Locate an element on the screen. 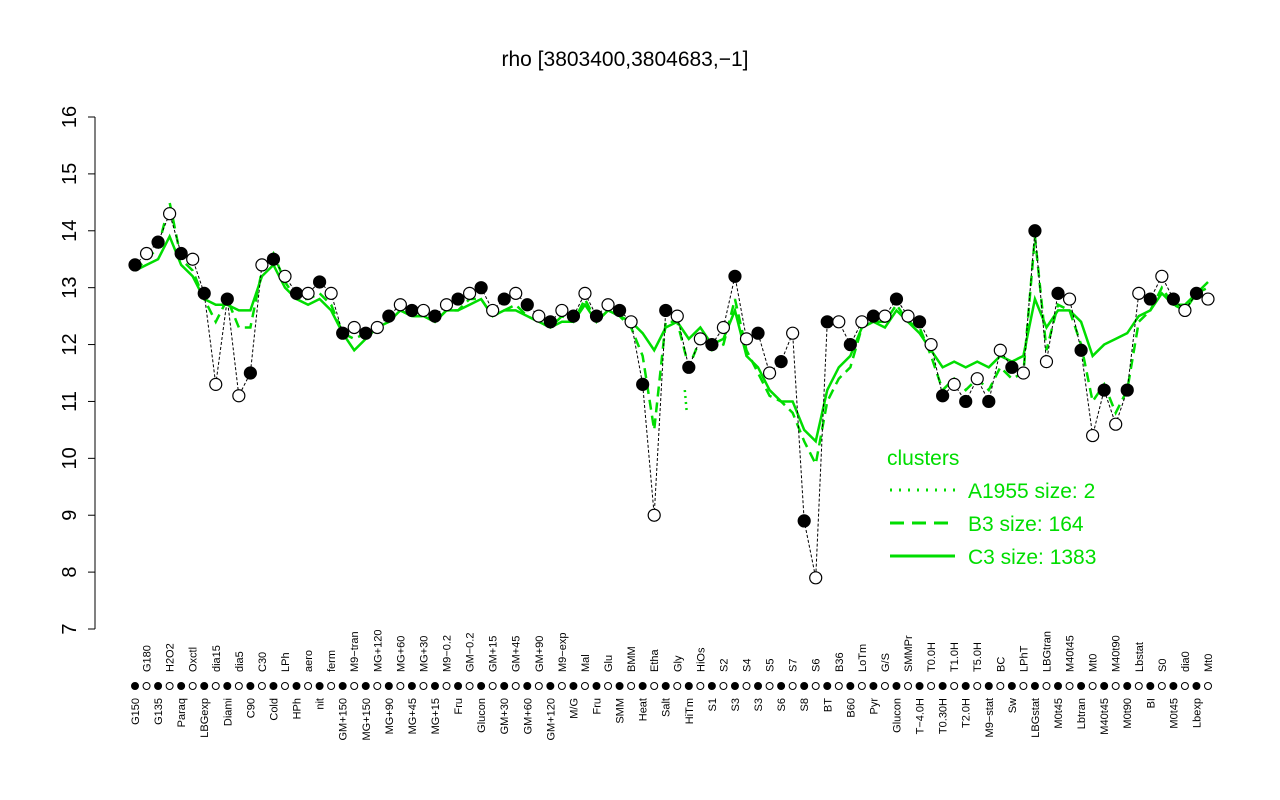 The image size is (1280, 800). x-tick-label: T0.30H is located at coordinates (944, 716).